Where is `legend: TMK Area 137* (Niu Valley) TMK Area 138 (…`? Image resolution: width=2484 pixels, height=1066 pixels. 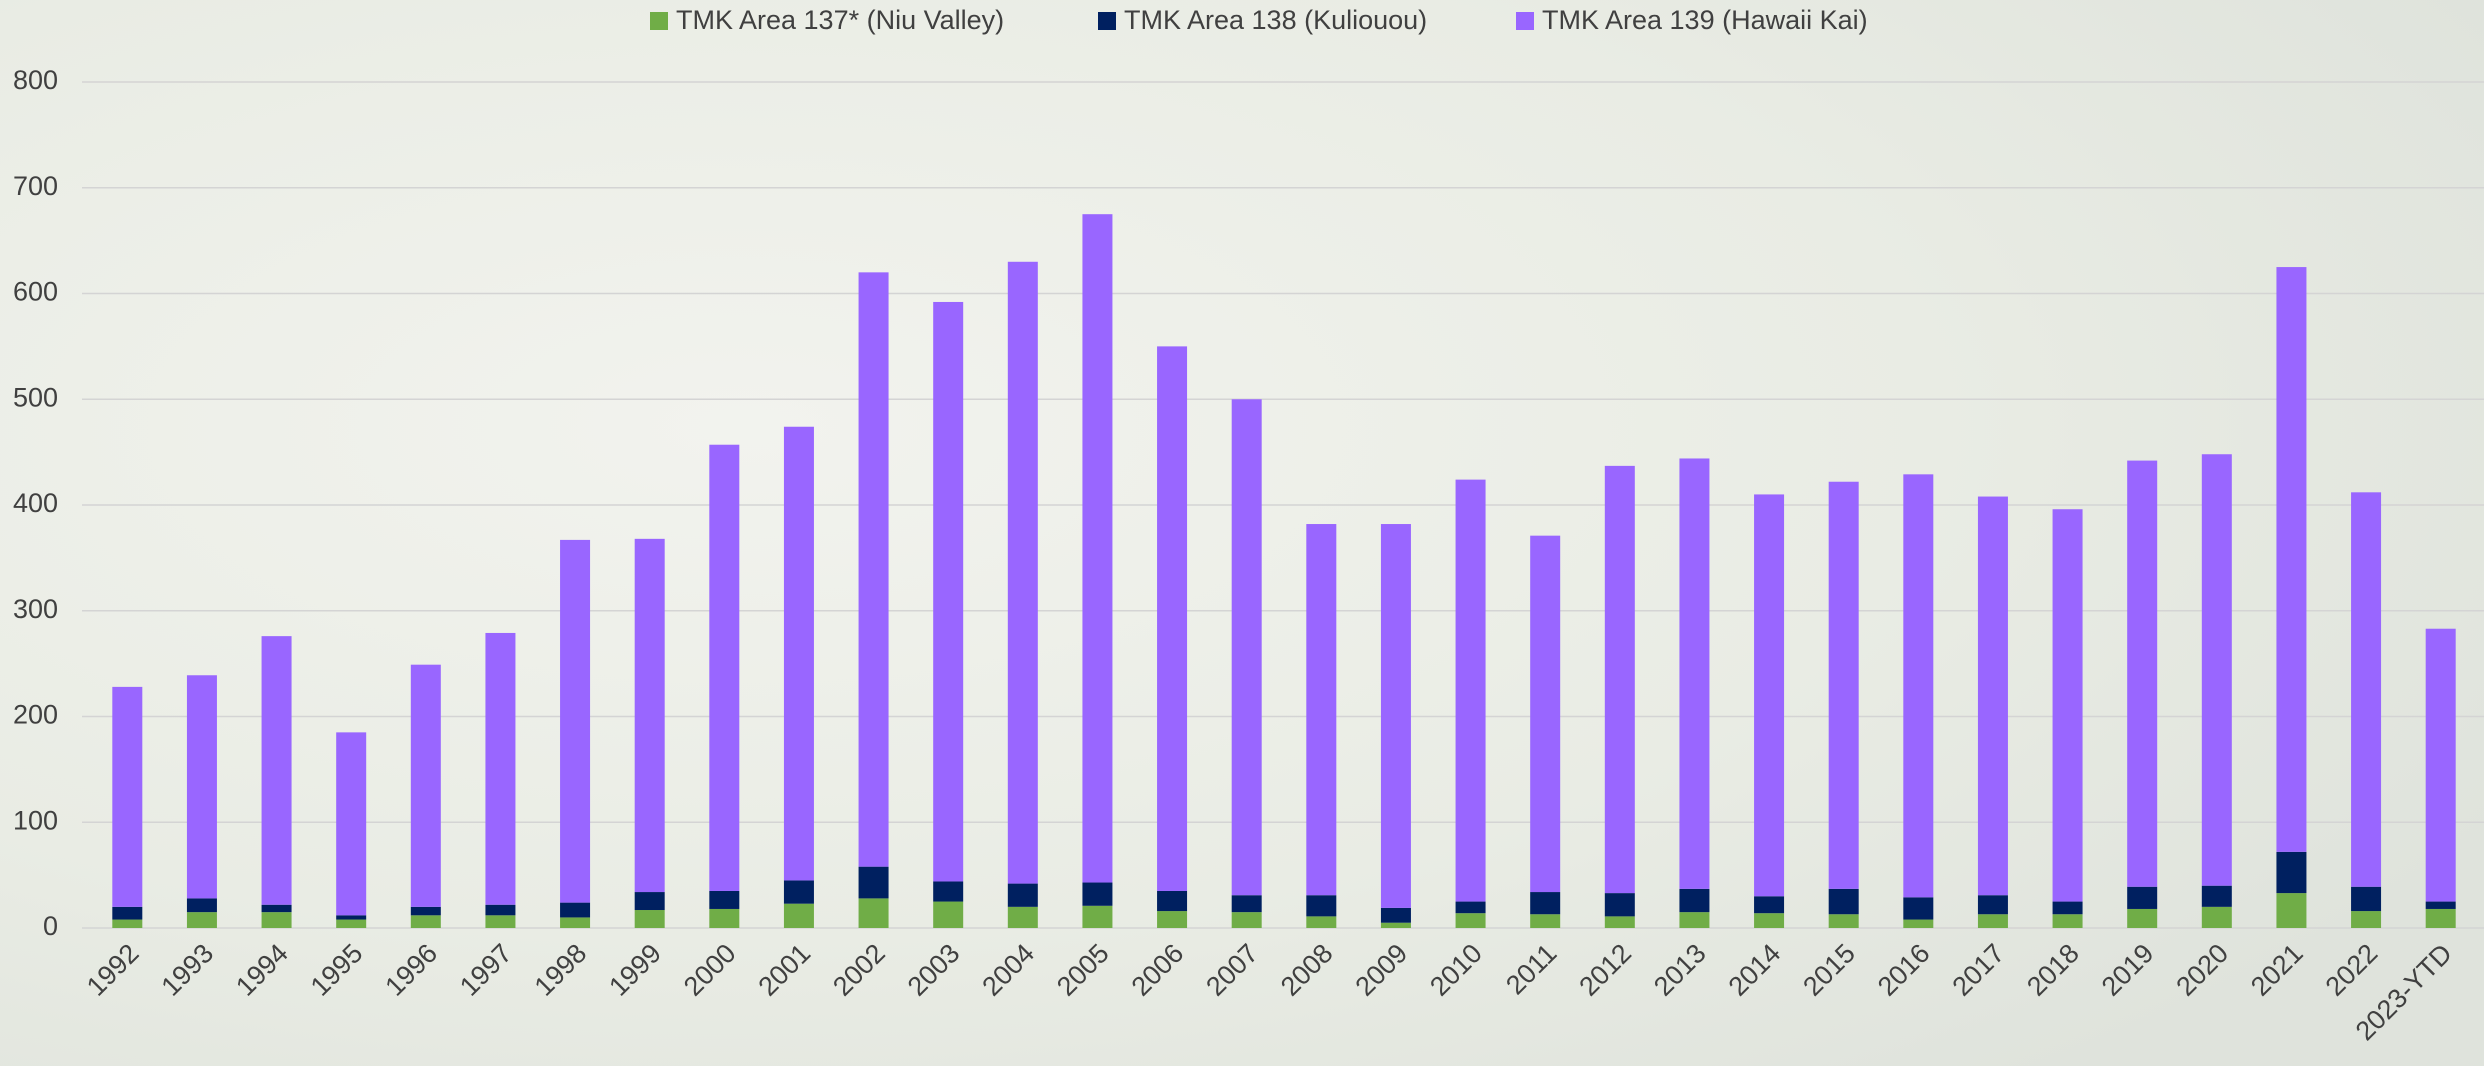
legend: TMK Area 137* (Niu Valley) TMK Area 138 (… is located at coordinates (1259, 20).